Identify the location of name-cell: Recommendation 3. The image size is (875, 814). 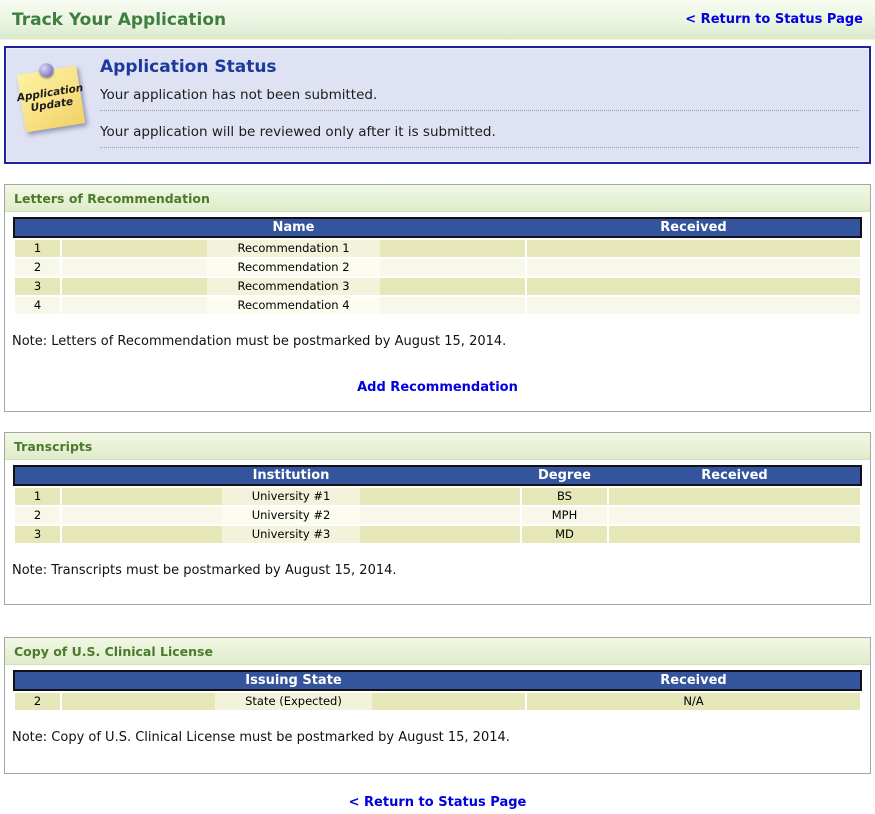
(293, 286).